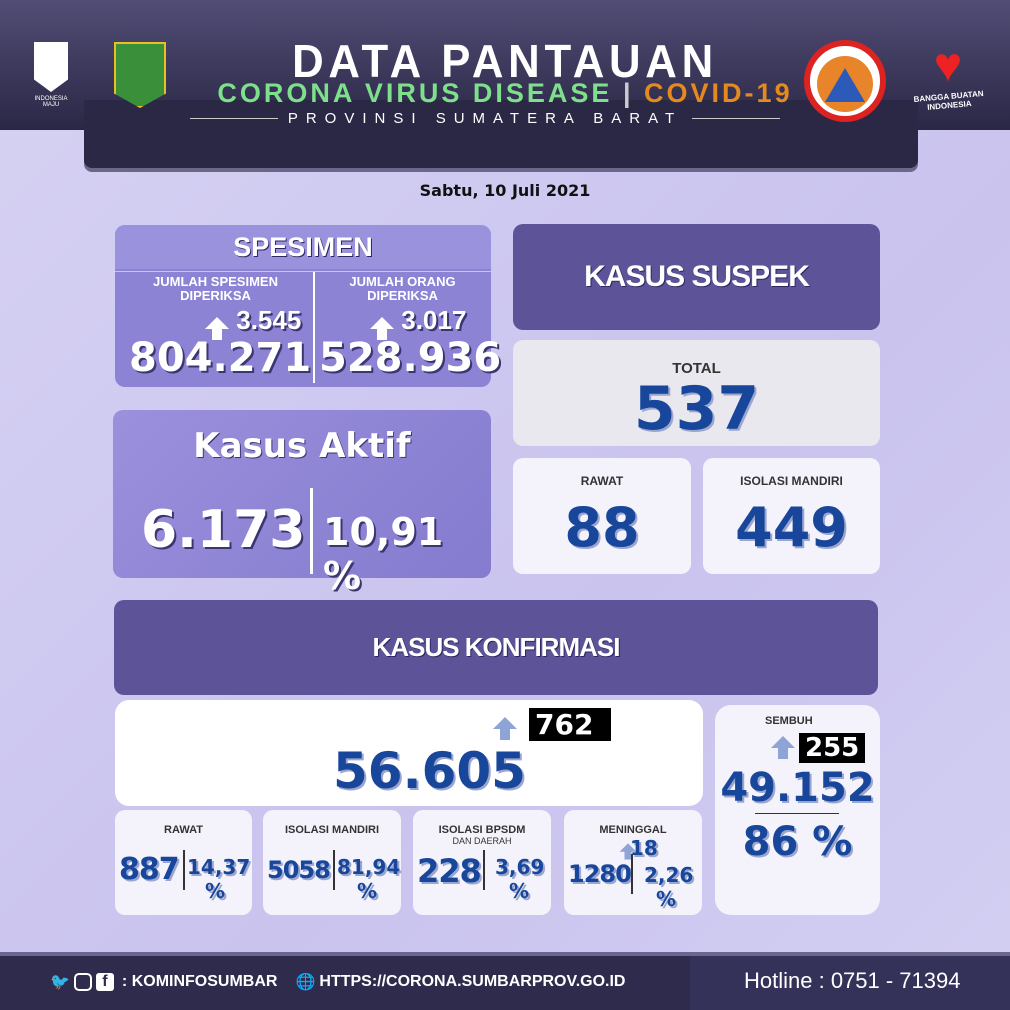 The height and width of the screenshot is (1010, 1010). I want to click on suspek-isolasi-card: ISOLASI MANDIRI 449, so click(791, 516).